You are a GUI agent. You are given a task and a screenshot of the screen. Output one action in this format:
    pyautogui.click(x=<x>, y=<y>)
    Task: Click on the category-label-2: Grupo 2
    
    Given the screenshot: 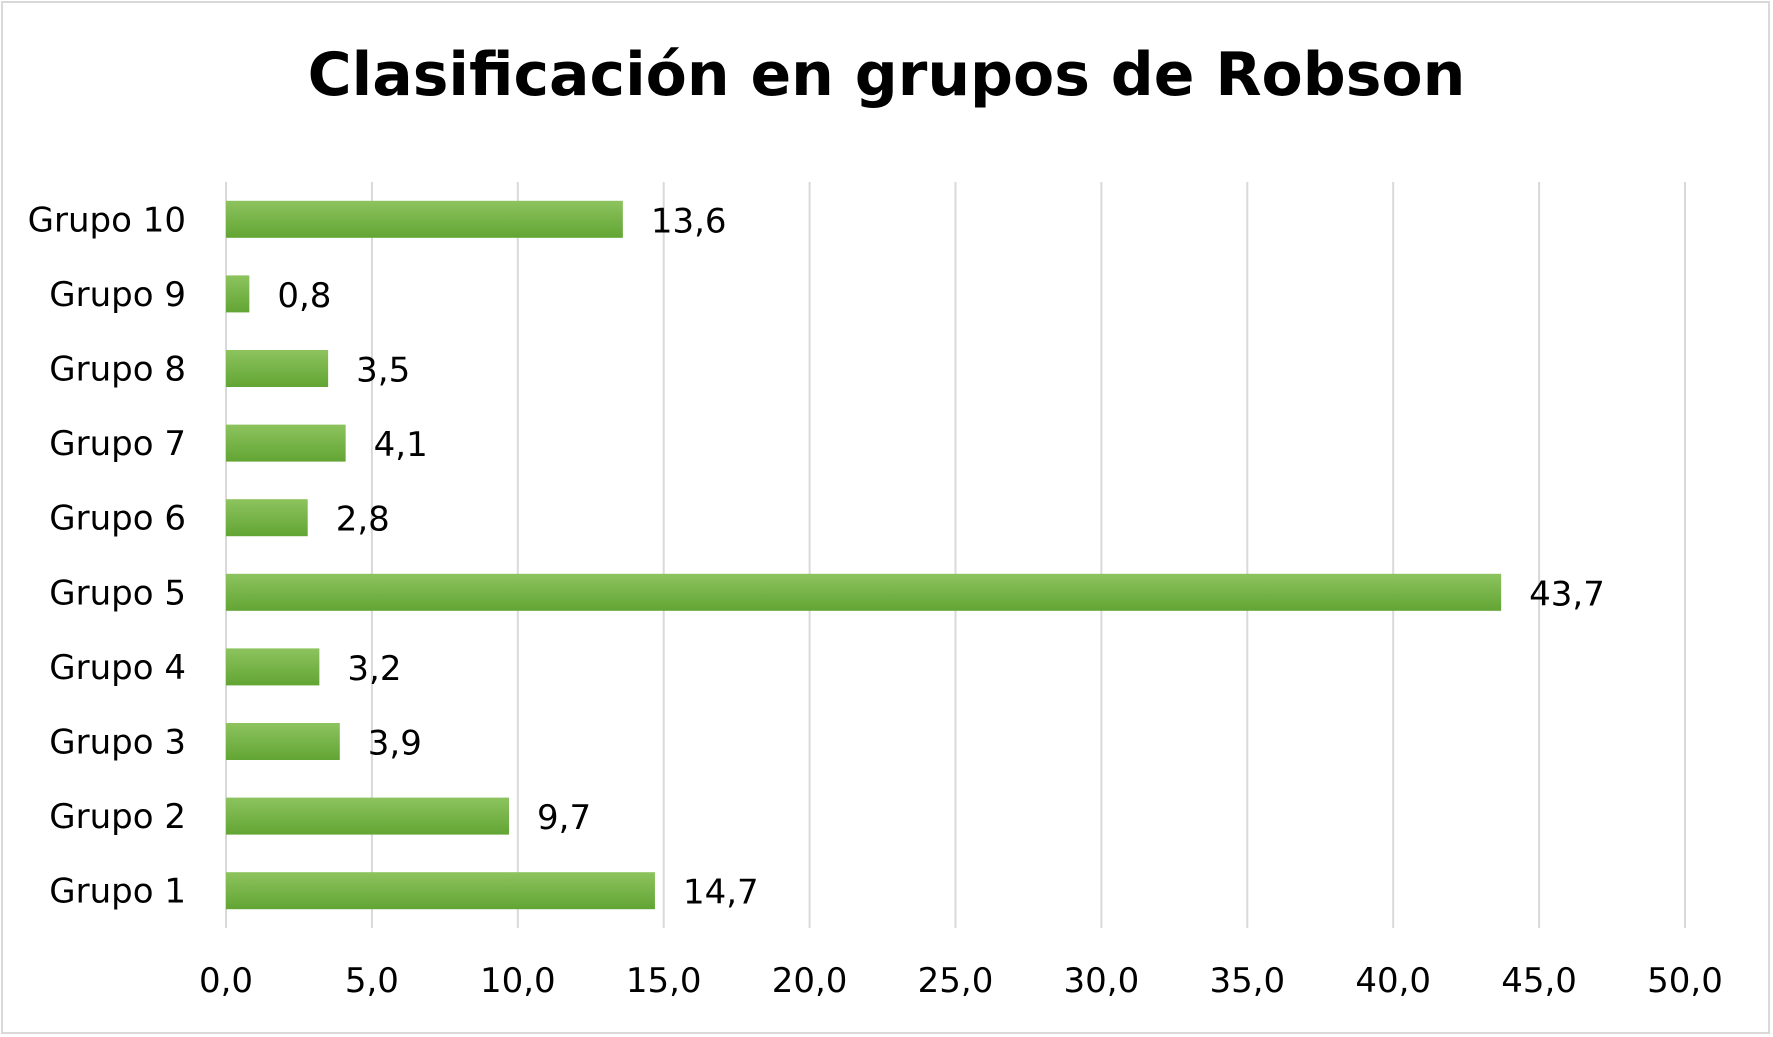 What is the action you would take?
    pyautogui.click(x=117, y=817)
    